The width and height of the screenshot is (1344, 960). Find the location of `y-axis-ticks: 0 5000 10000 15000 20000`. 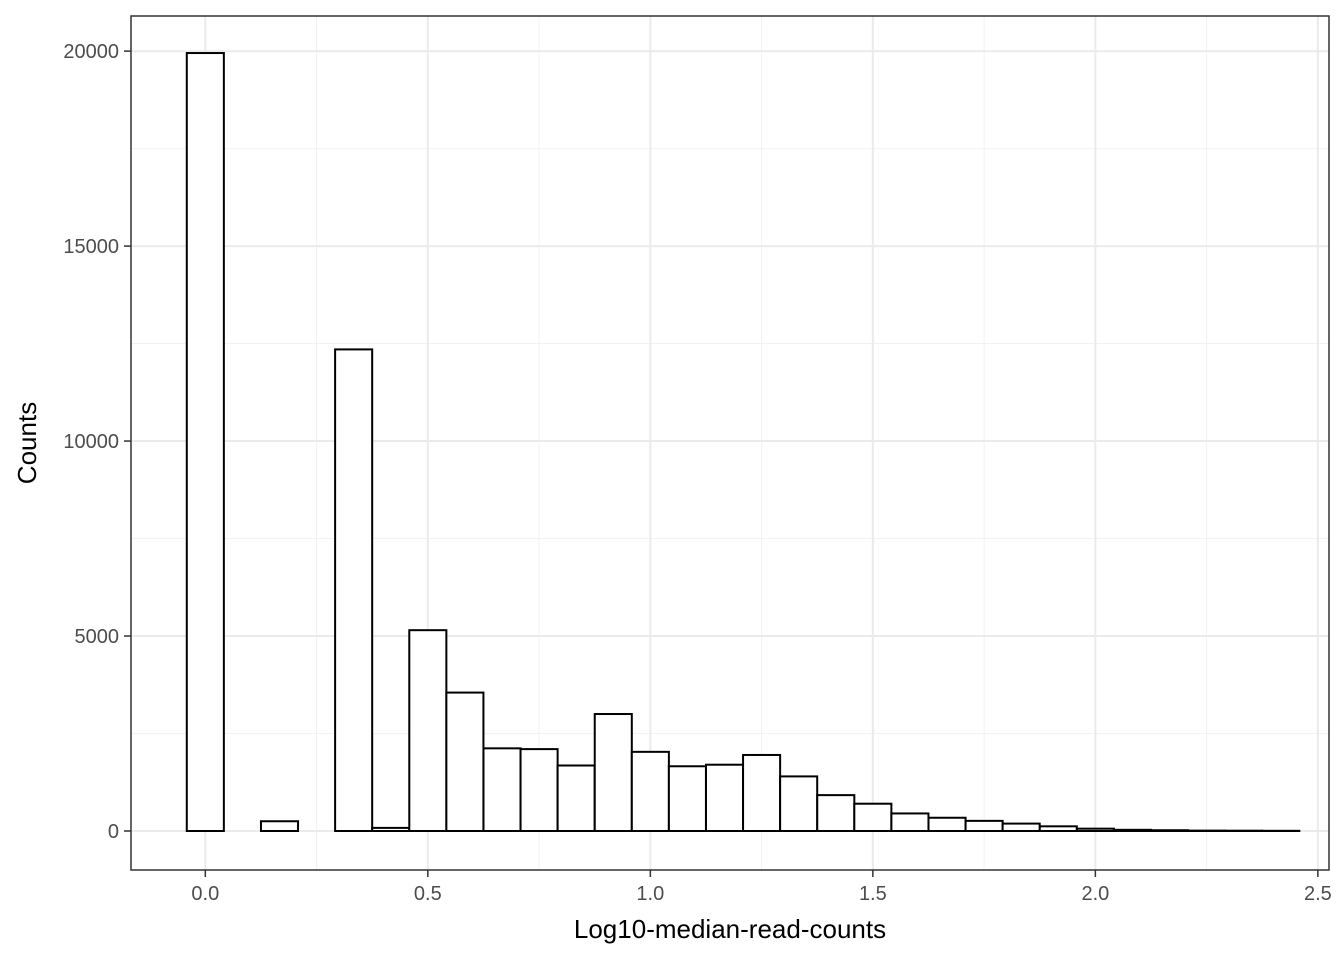

y-axis-ticks: 0 5000 10000 15000 20000 is located at coordinates (97, 442).